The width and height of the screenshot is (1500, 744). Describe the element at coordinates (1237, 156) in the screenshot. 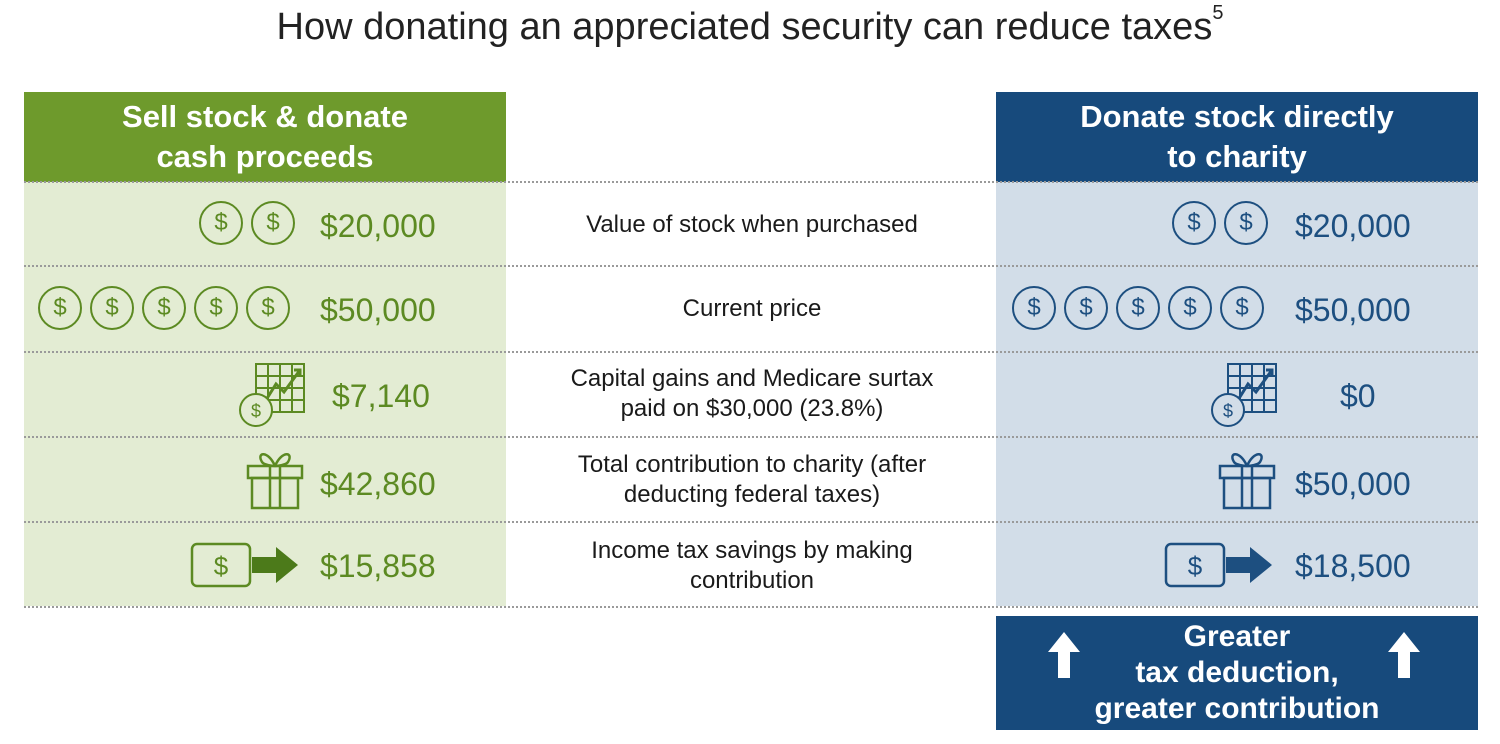

I see `right-header-line2: to charity` at that location.